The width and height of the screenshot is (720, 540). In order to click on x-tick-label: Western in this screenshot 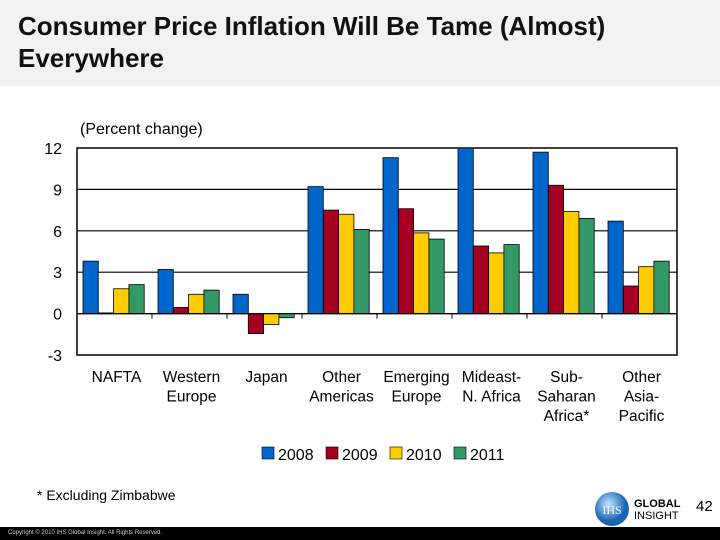, I will do `click(191, 377)`.